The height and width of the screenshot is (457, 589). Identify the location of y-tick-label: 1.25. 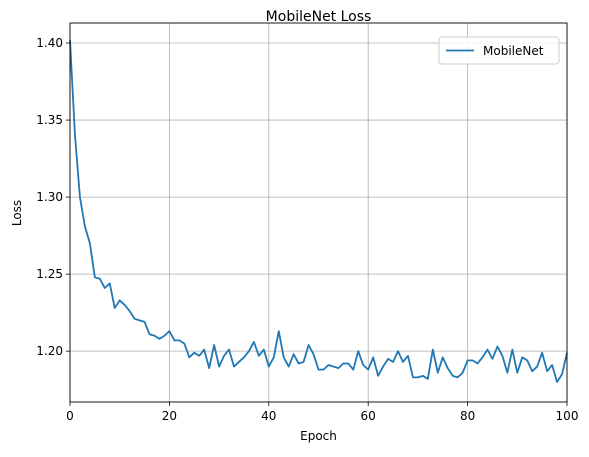
(49, 274).